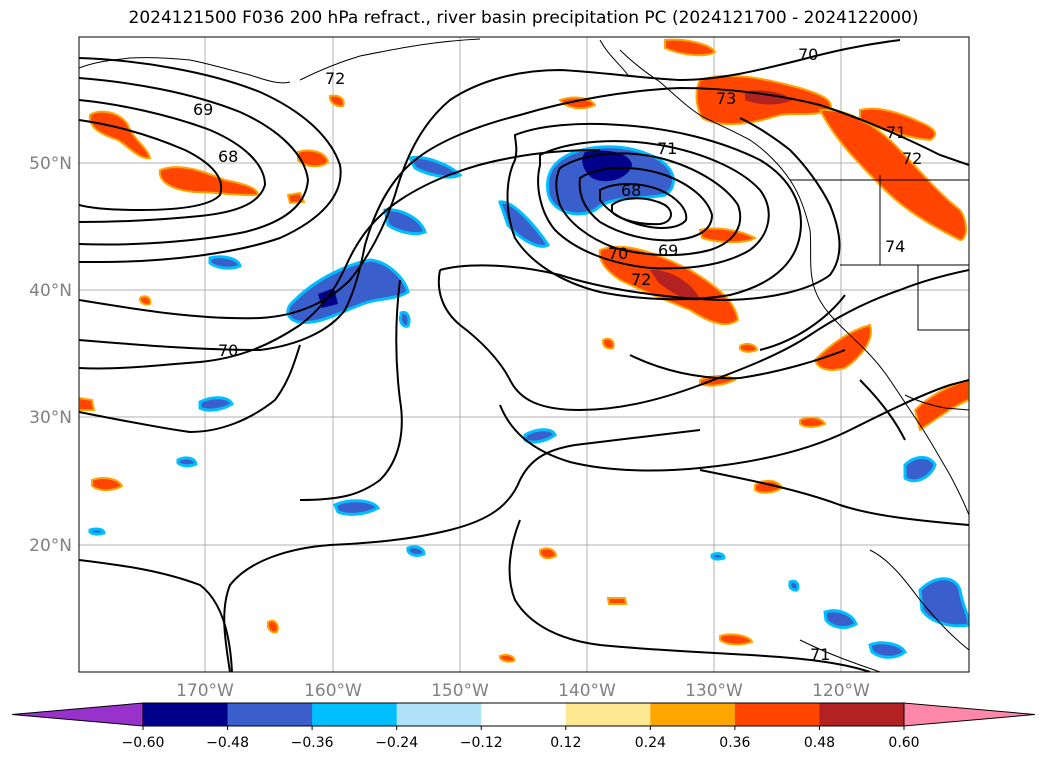 This screenshot has width=1047, height=765. I want to click on colorbar-outline, so click(523, 714).